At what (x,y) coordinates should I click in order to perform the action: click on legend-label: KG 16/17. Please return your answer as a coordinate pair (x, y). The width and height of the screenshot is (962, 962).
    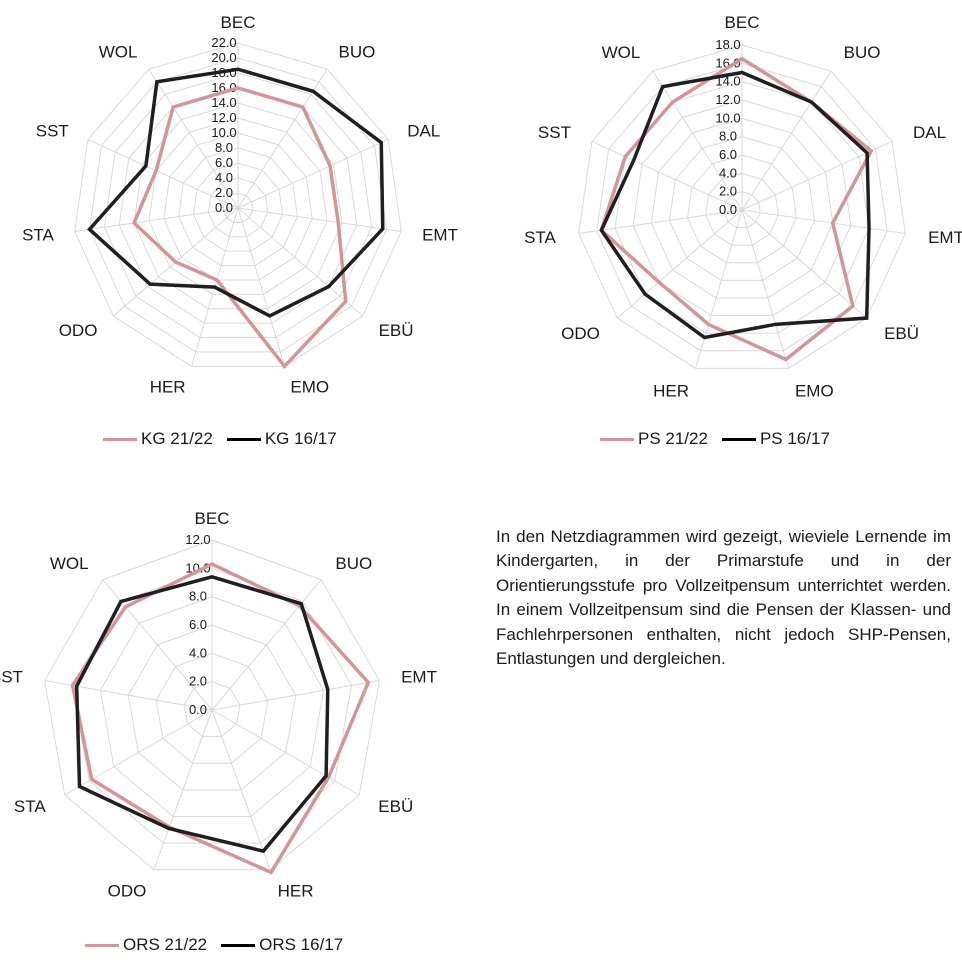
    Looking at the image, I should click on (300, 438).